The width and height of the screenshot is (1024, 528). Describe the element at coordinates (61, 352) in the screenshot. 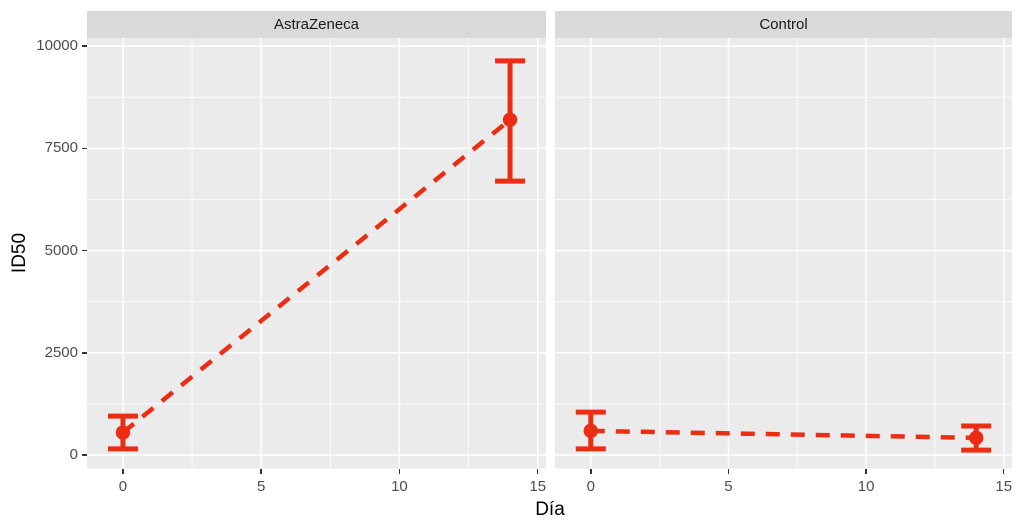

I see `y-tick-label: 2500` at that location.